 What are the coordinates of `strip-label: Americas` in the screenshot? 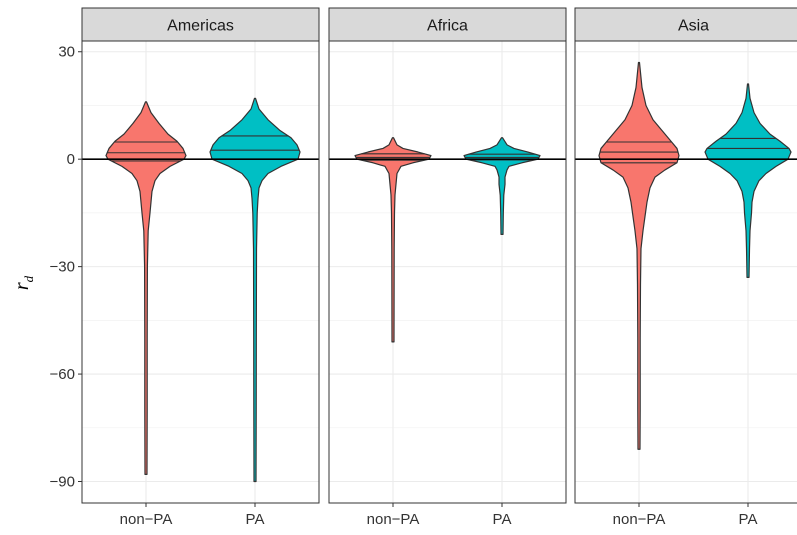 It's located at (200, 26).